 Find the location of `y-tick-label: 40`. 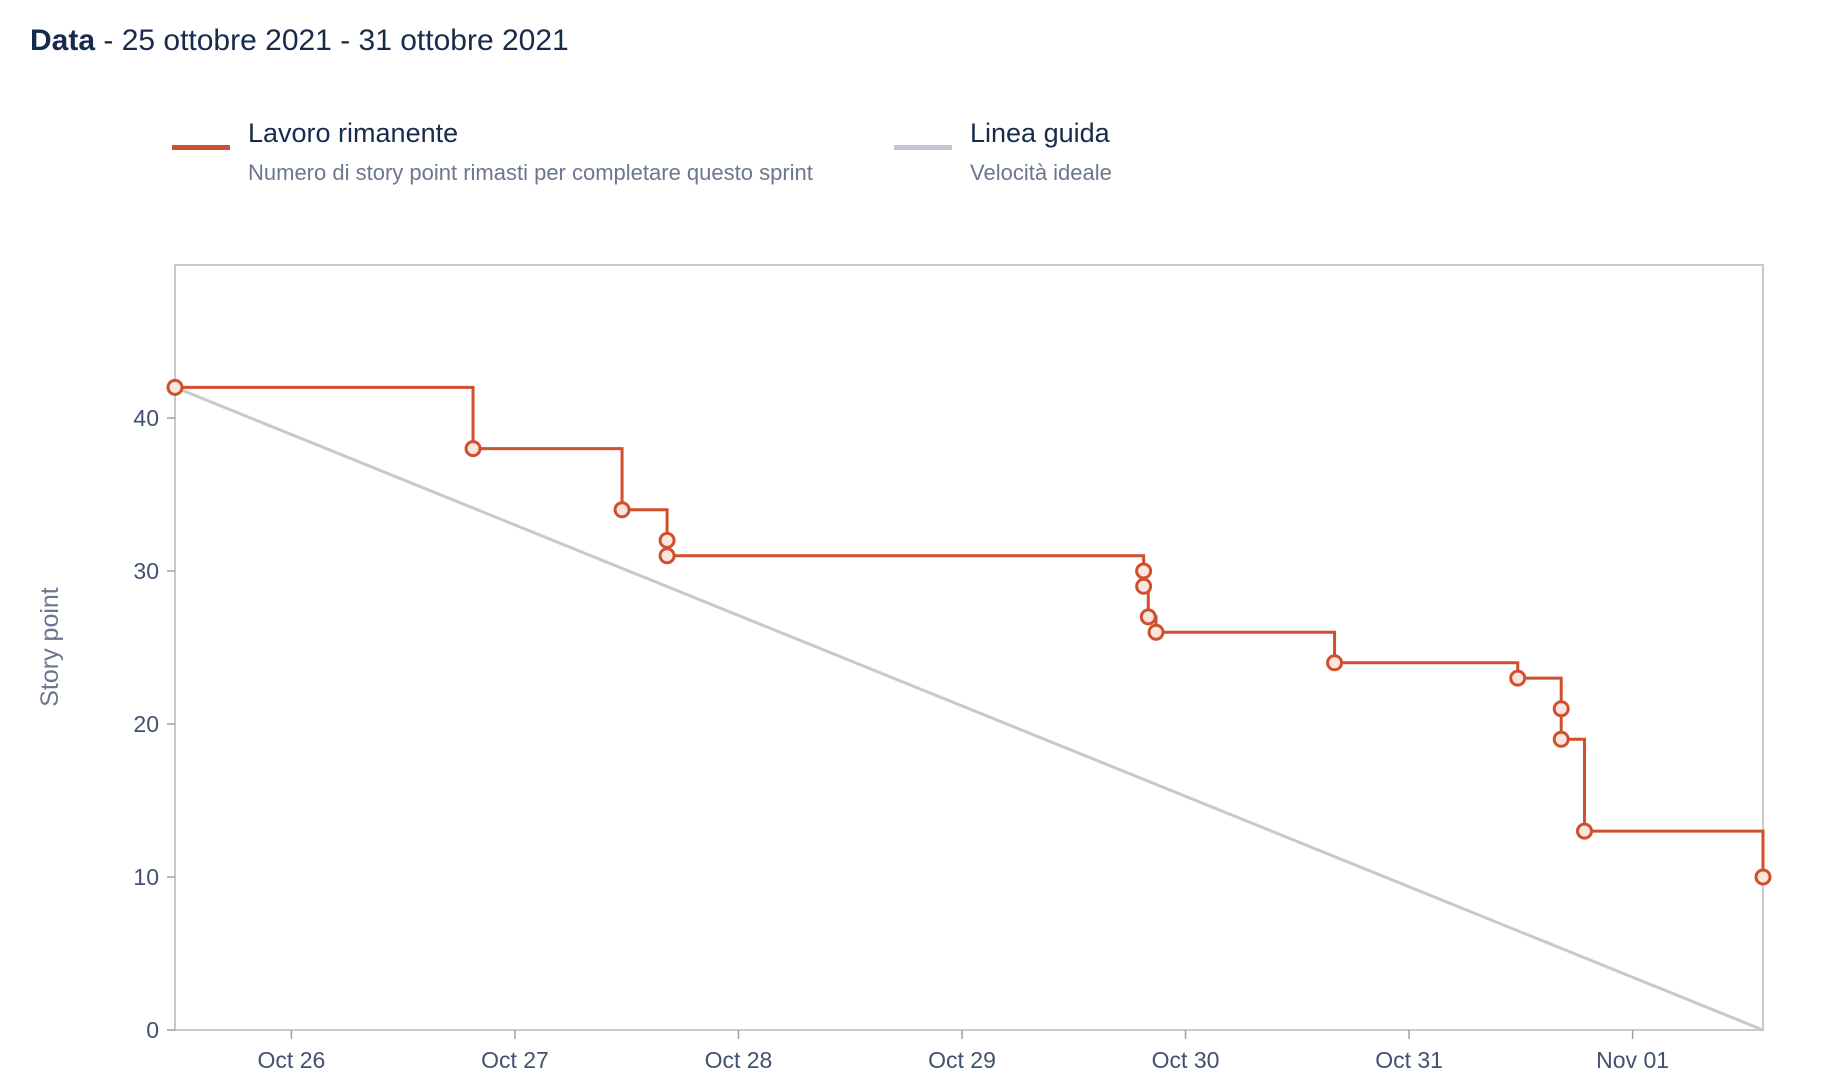

y-tick-label: 40 is located at coordinates (146, 418).